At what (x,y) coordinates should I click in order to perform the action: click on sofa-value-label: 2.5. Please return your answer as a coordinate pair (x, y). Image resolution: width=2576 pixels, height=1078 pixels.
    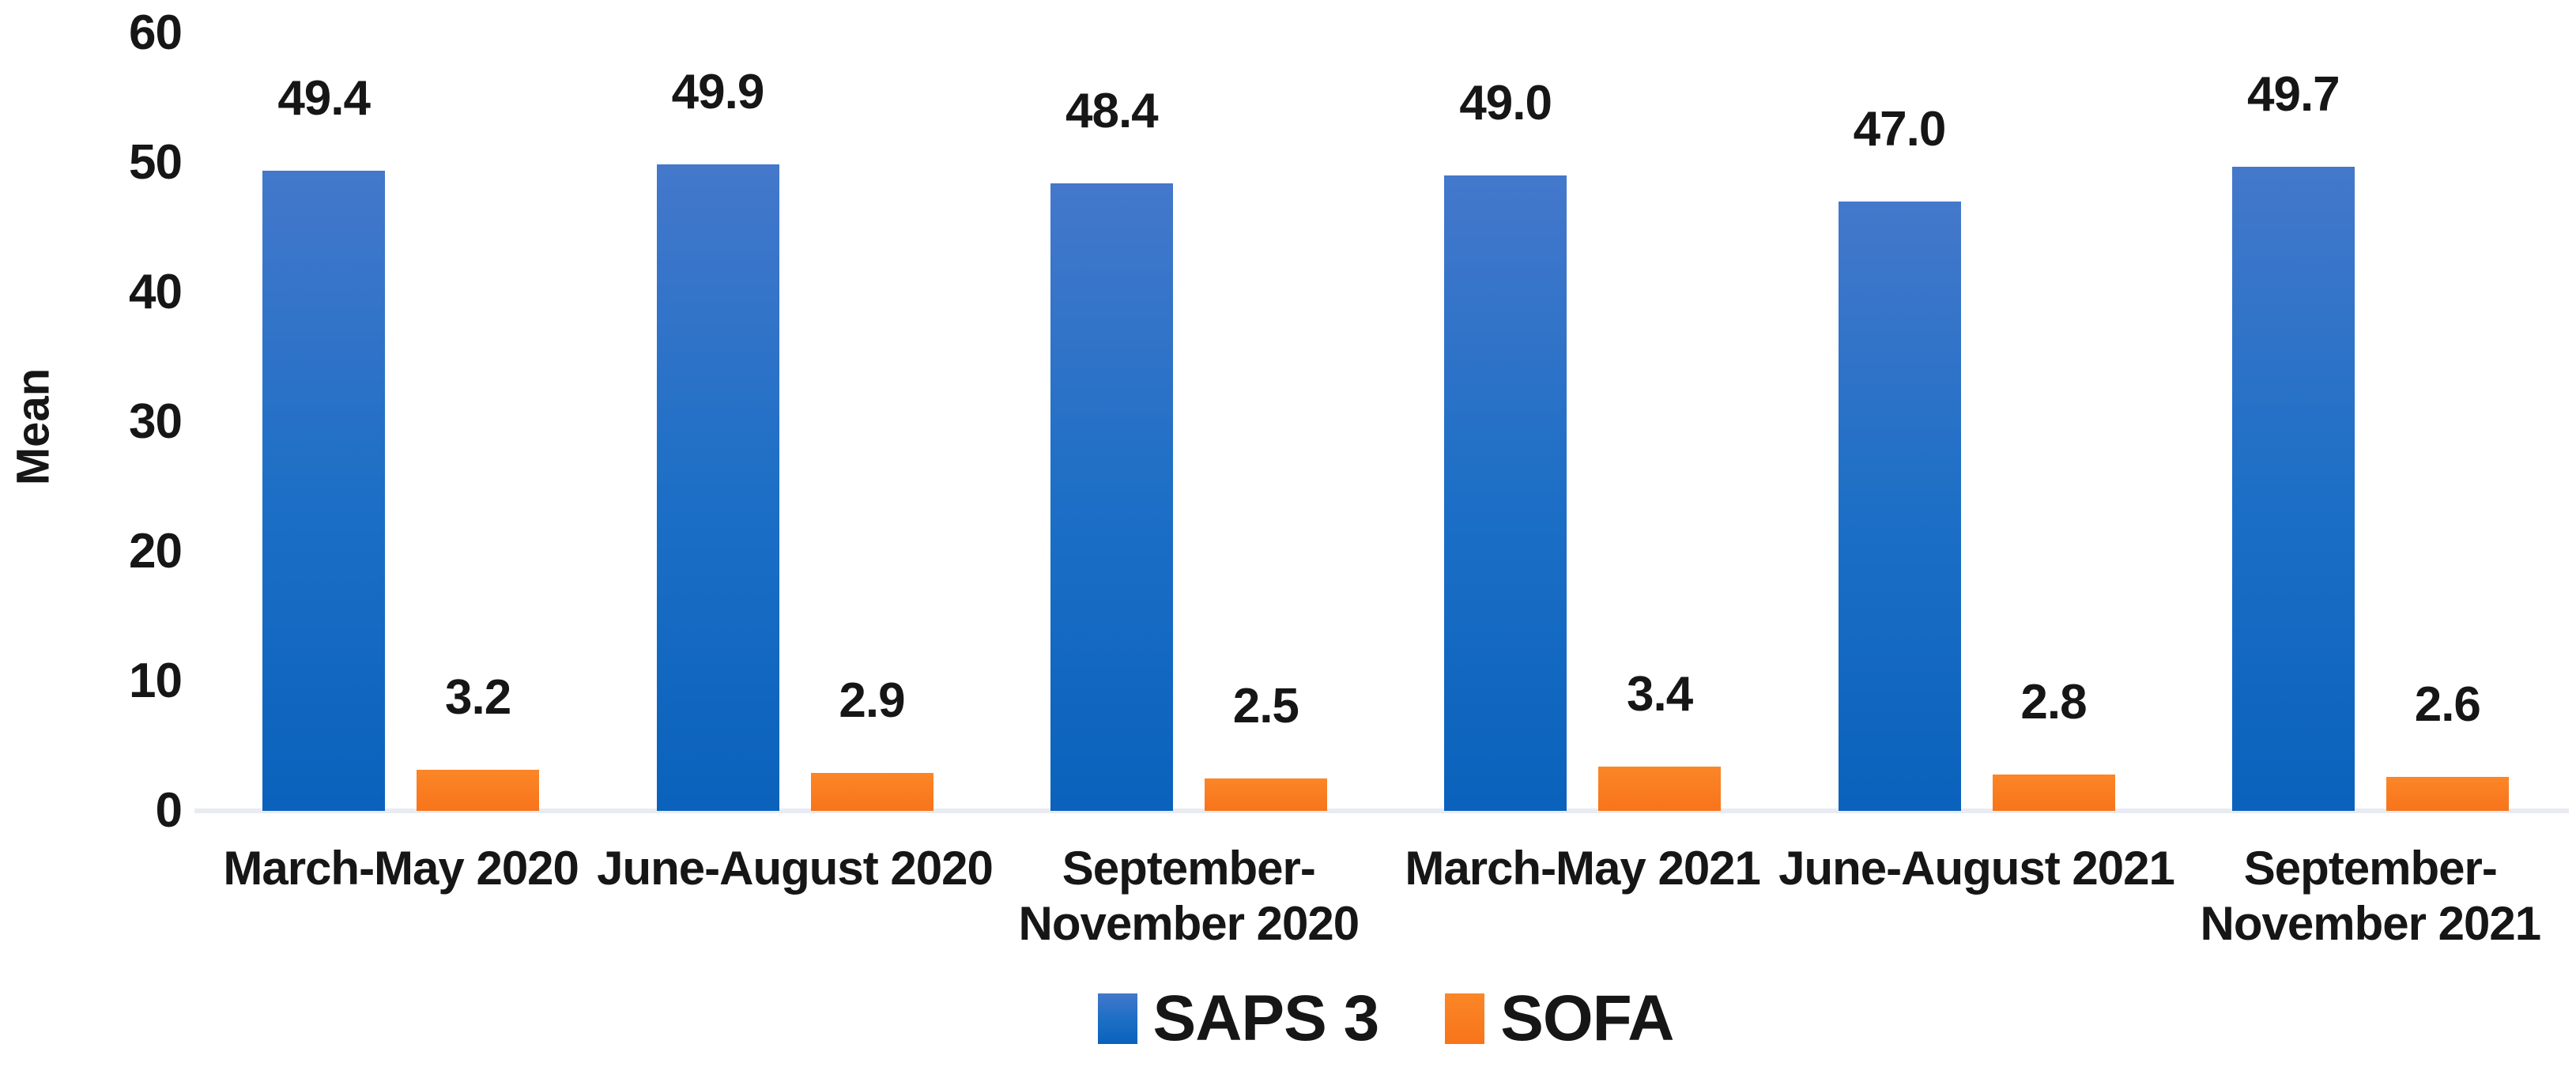
    Looking at the image, I should click on (1265, 706).